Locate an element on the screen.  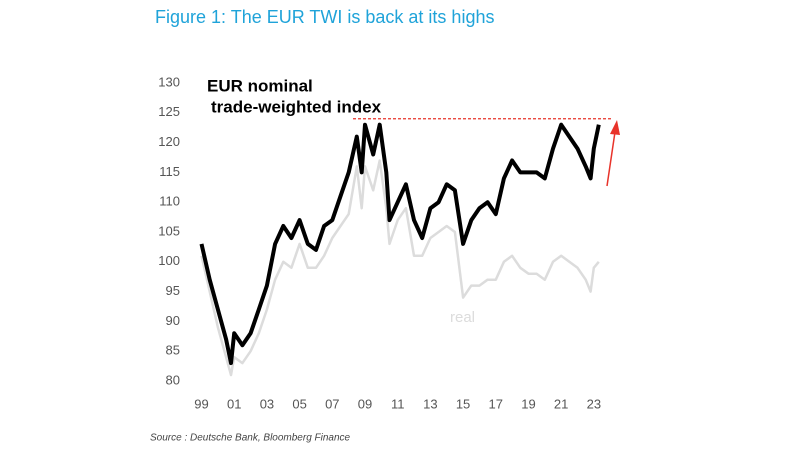
y-tick-label: 105 is located at coordinates (169, 230).